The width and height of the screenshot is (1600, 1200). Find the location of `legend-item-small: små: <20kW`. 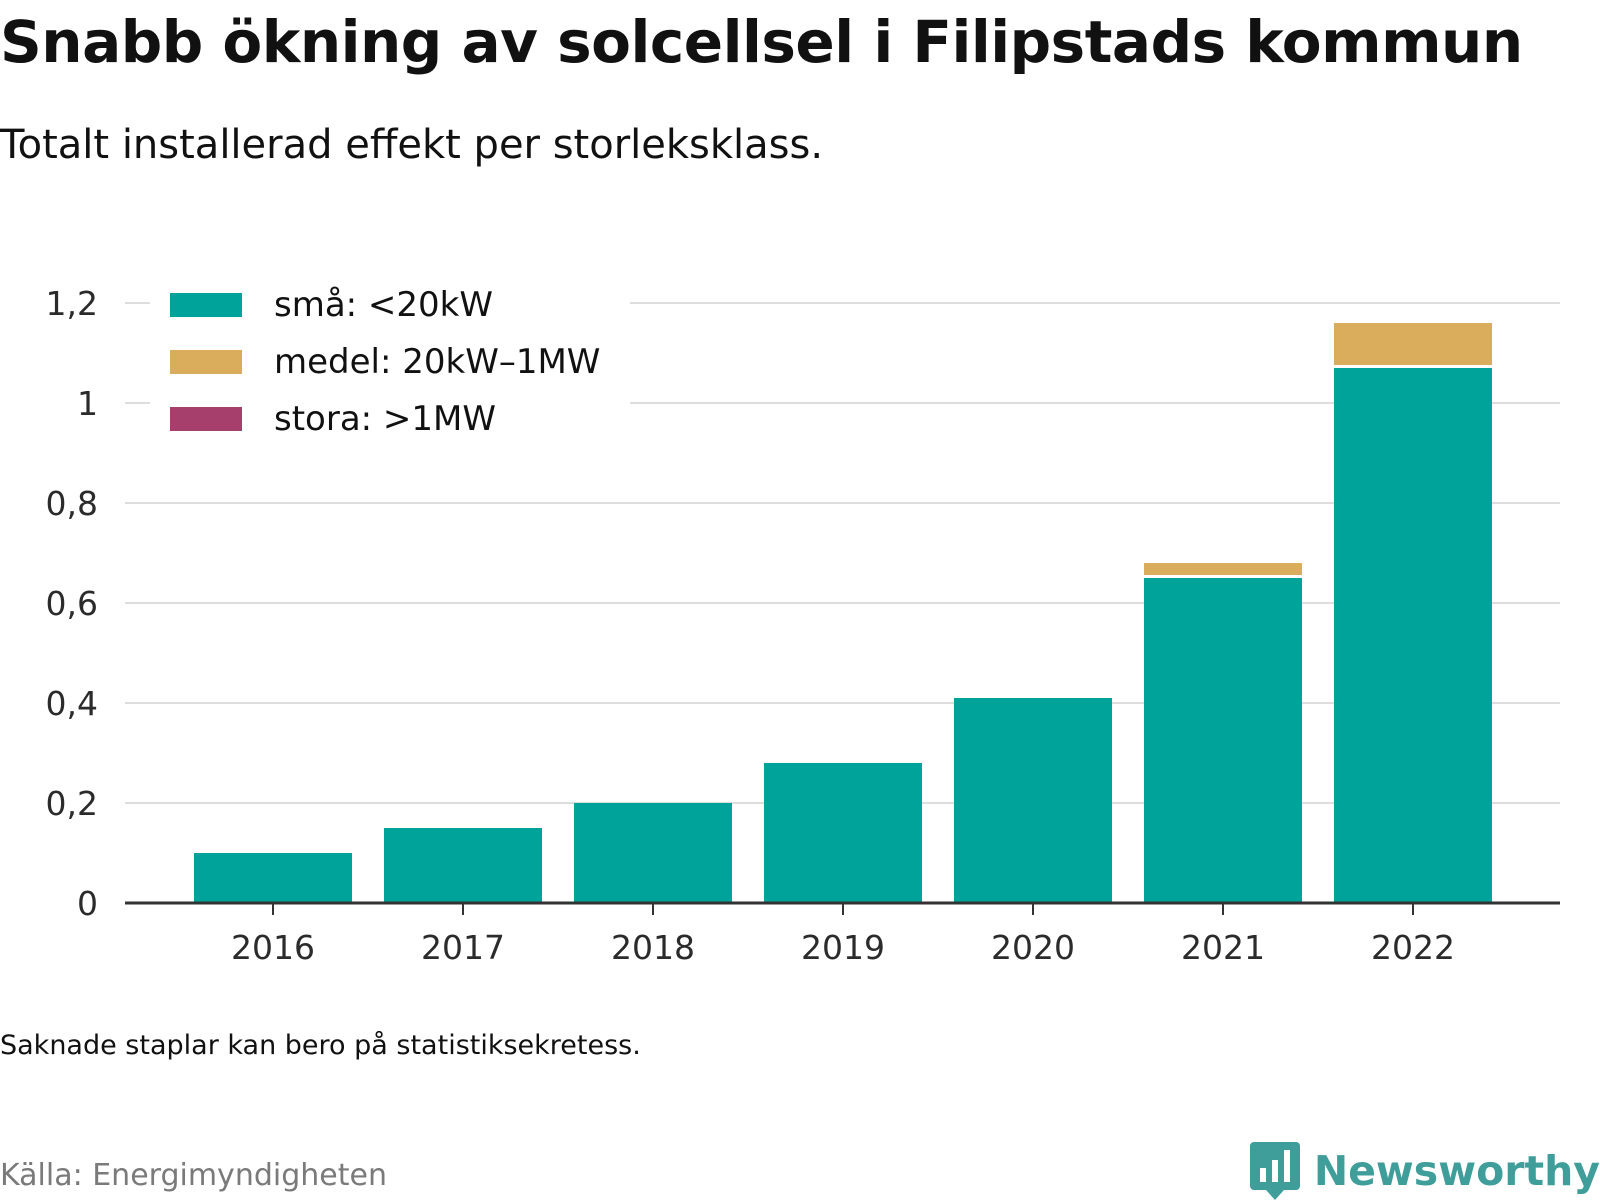

legend-item-small: små: <20kW is located at coordinates (395, 304).